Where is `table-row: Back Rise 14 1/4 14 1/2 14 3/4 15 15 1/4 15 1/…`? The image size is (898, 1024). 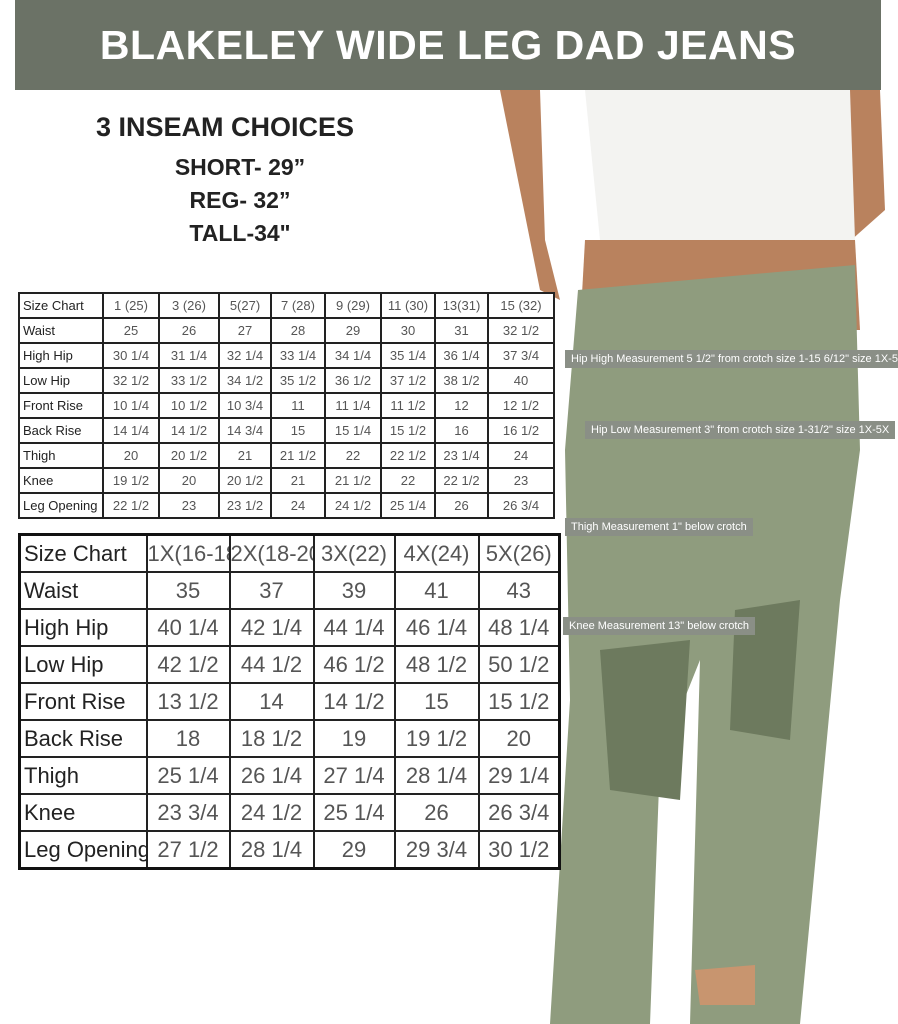 table-row: Back Rise 14 1/4 14 1/2 14 3/4 15 15 1/4 15 1/… is located at coordinates (286, 430).